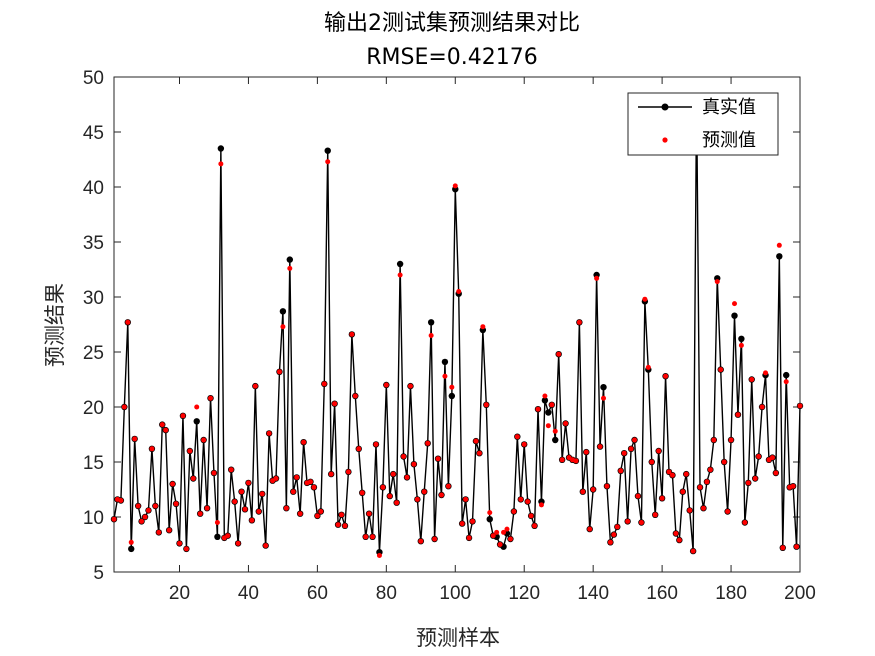 This screenshot has width=875, height=656. I want to click on chart-subtitle: RMSE=0.42176, so click(452, 57).